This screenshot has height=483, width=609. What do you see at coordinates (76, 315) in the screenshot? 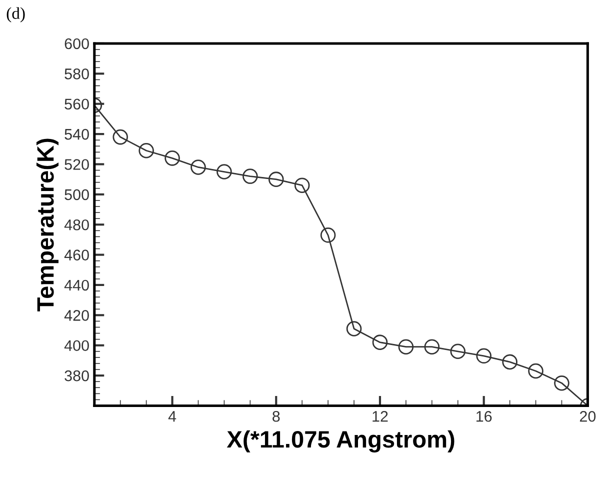
I see `y-tick-label: 420` at bounding box center [76, 315].